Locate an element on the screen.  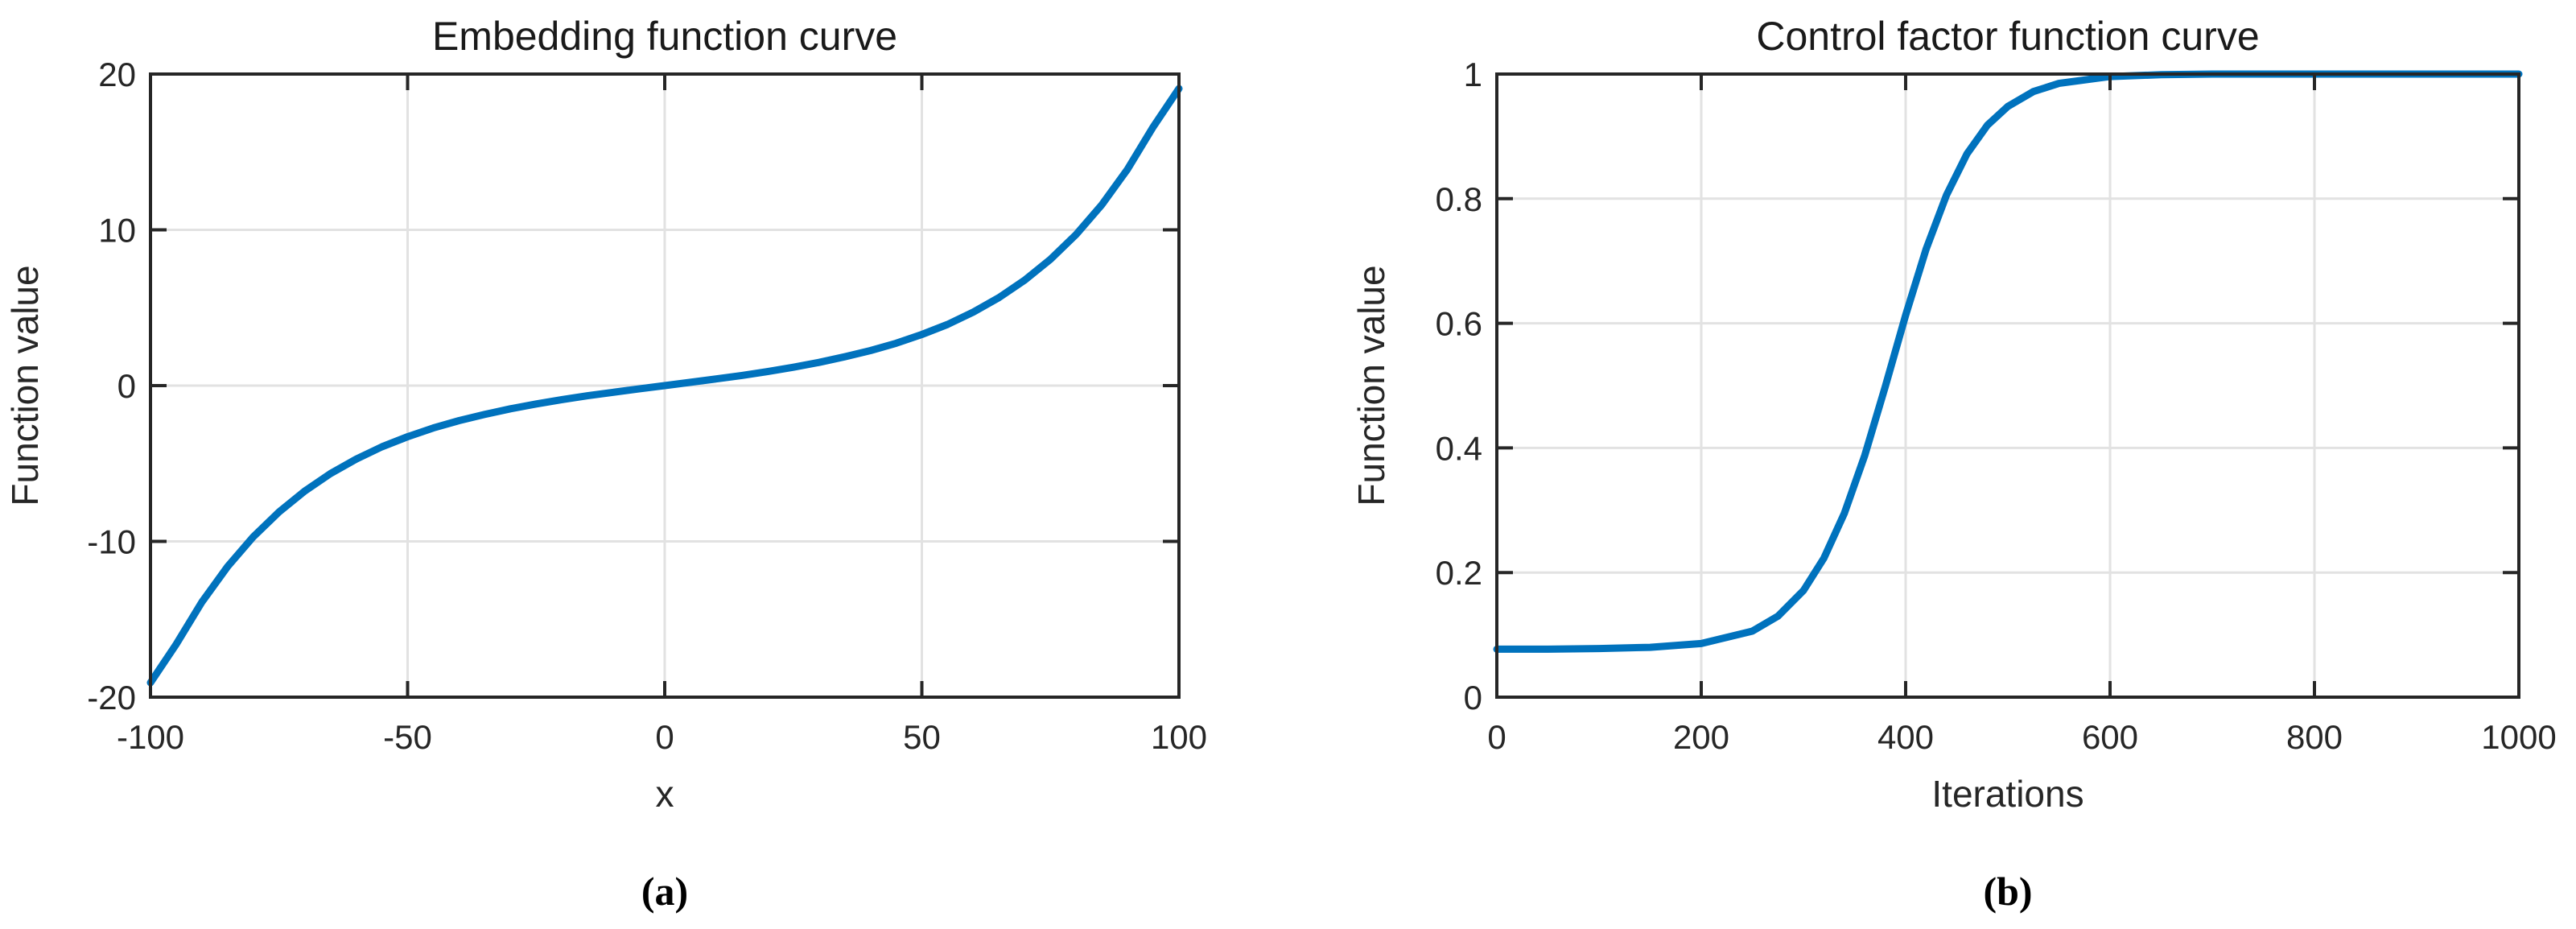
y-tick-label: 0.2 is located at coordinates (1459, 573).